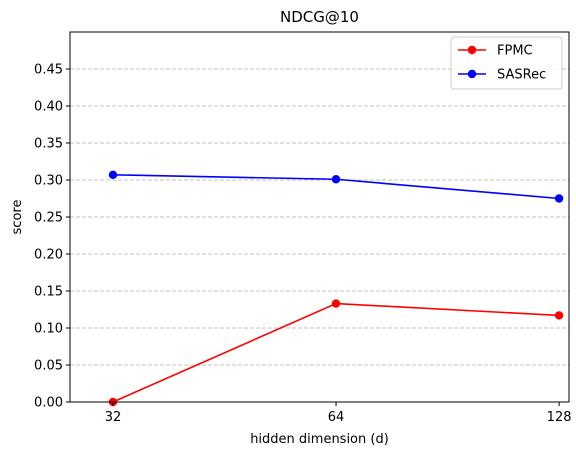  Describe the element at coordinates (48, 144) in the screenshot. I see `y-tick-label: 0.35` at that location.